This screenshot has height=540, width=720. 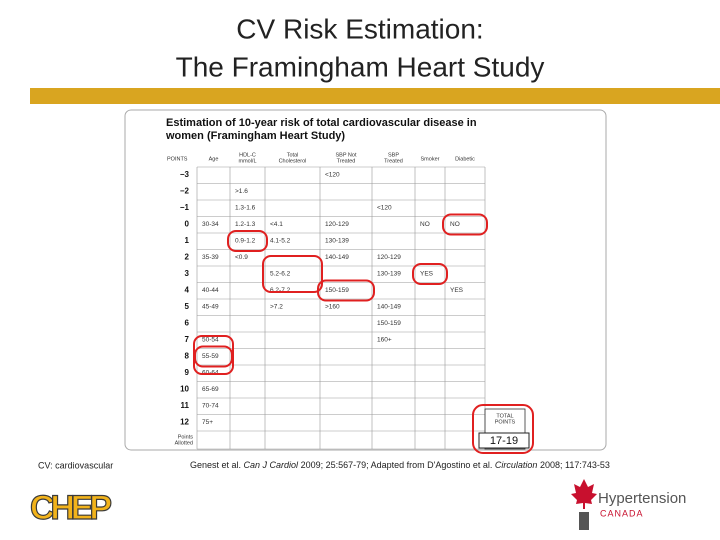 I want to click on total-value: 17-19, so click(x=504, y=441).